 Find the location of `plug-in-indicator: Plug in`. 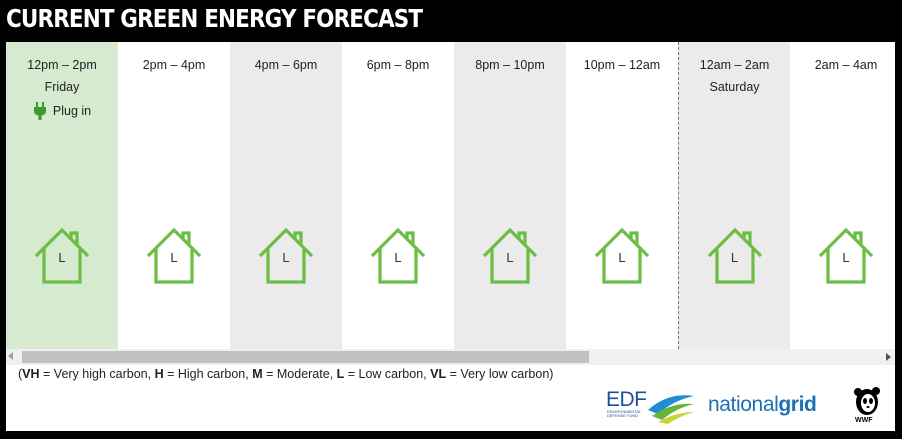

plug-in-indicator: Plug in is located at coordinates (62, 111).